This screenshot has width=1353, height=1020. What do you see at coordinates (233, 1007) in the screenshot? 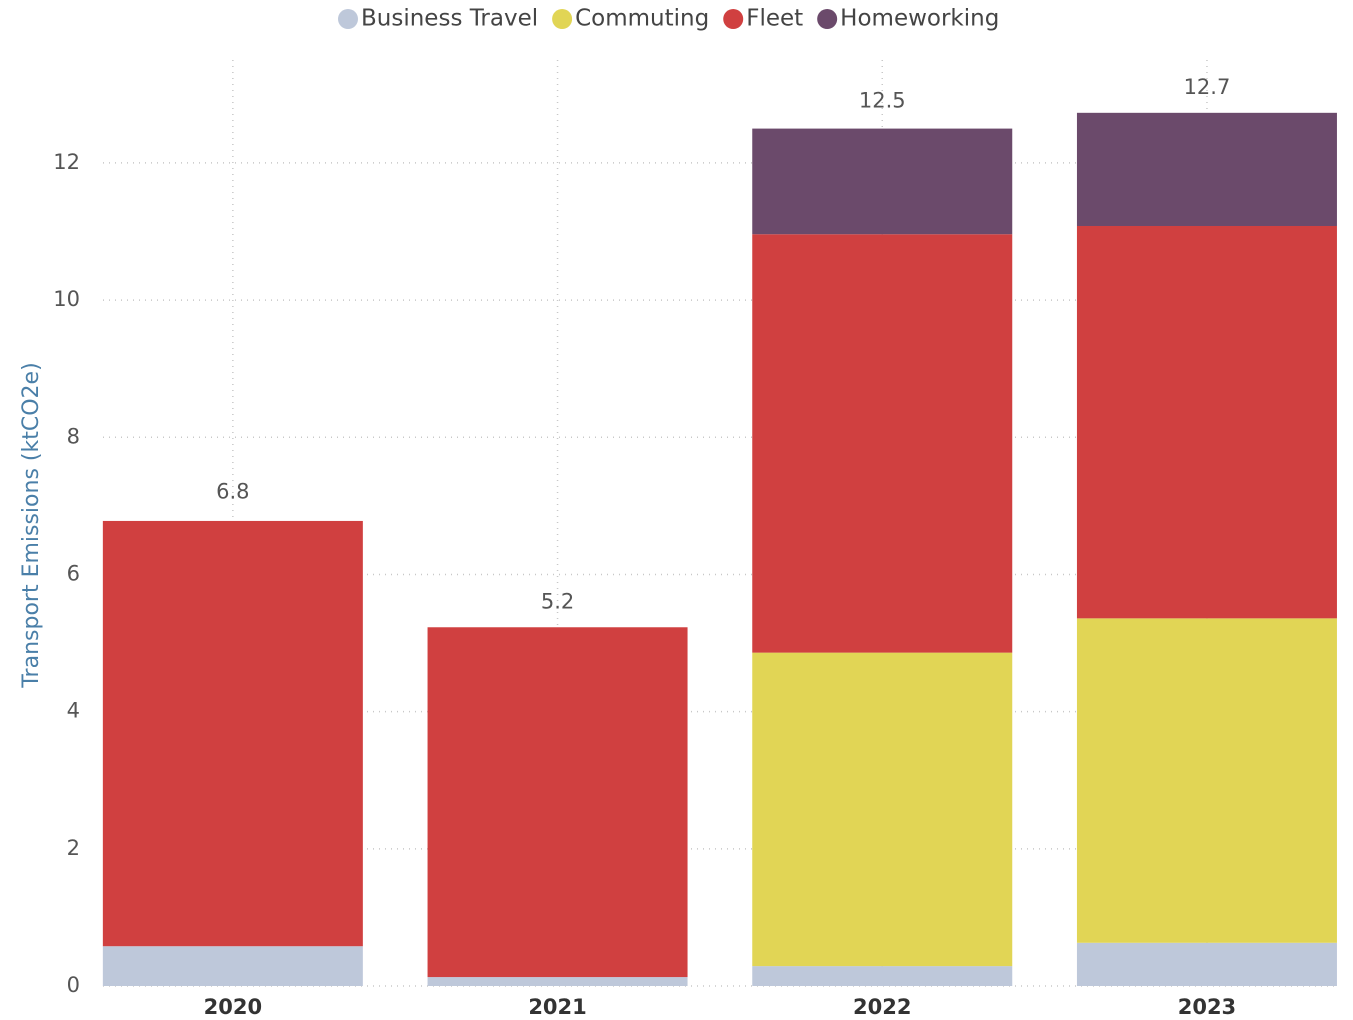
I see `x-tick-label: 2020` at bounding box center [233, 1007].